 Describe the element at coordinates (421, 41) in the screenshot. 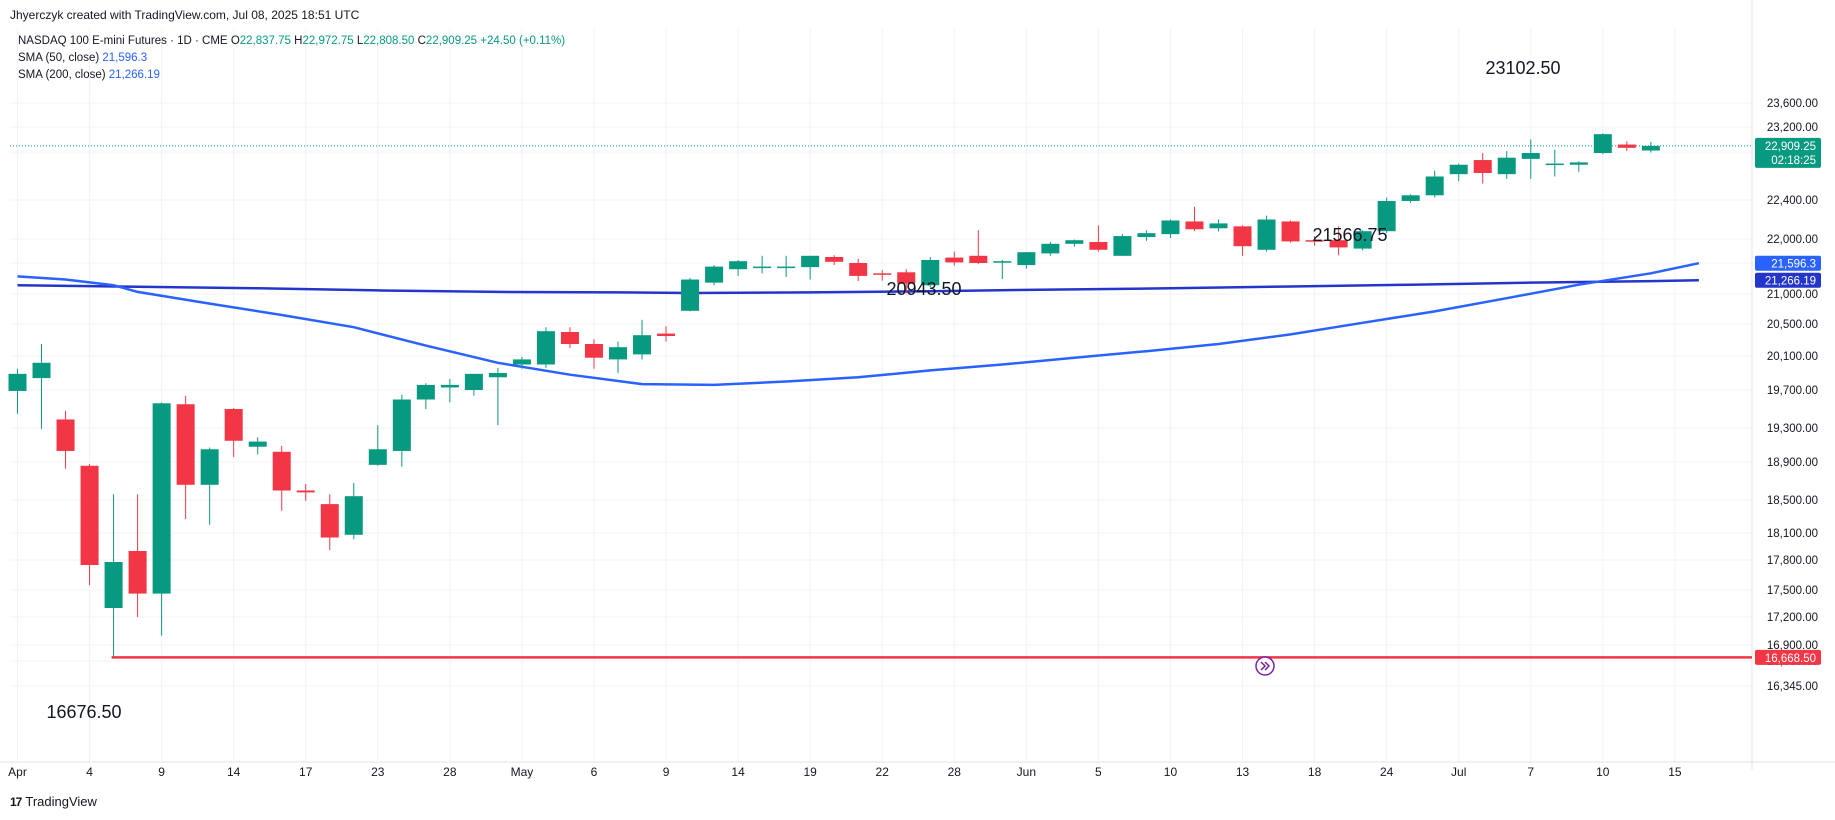

I see `close-label: C` at that location.